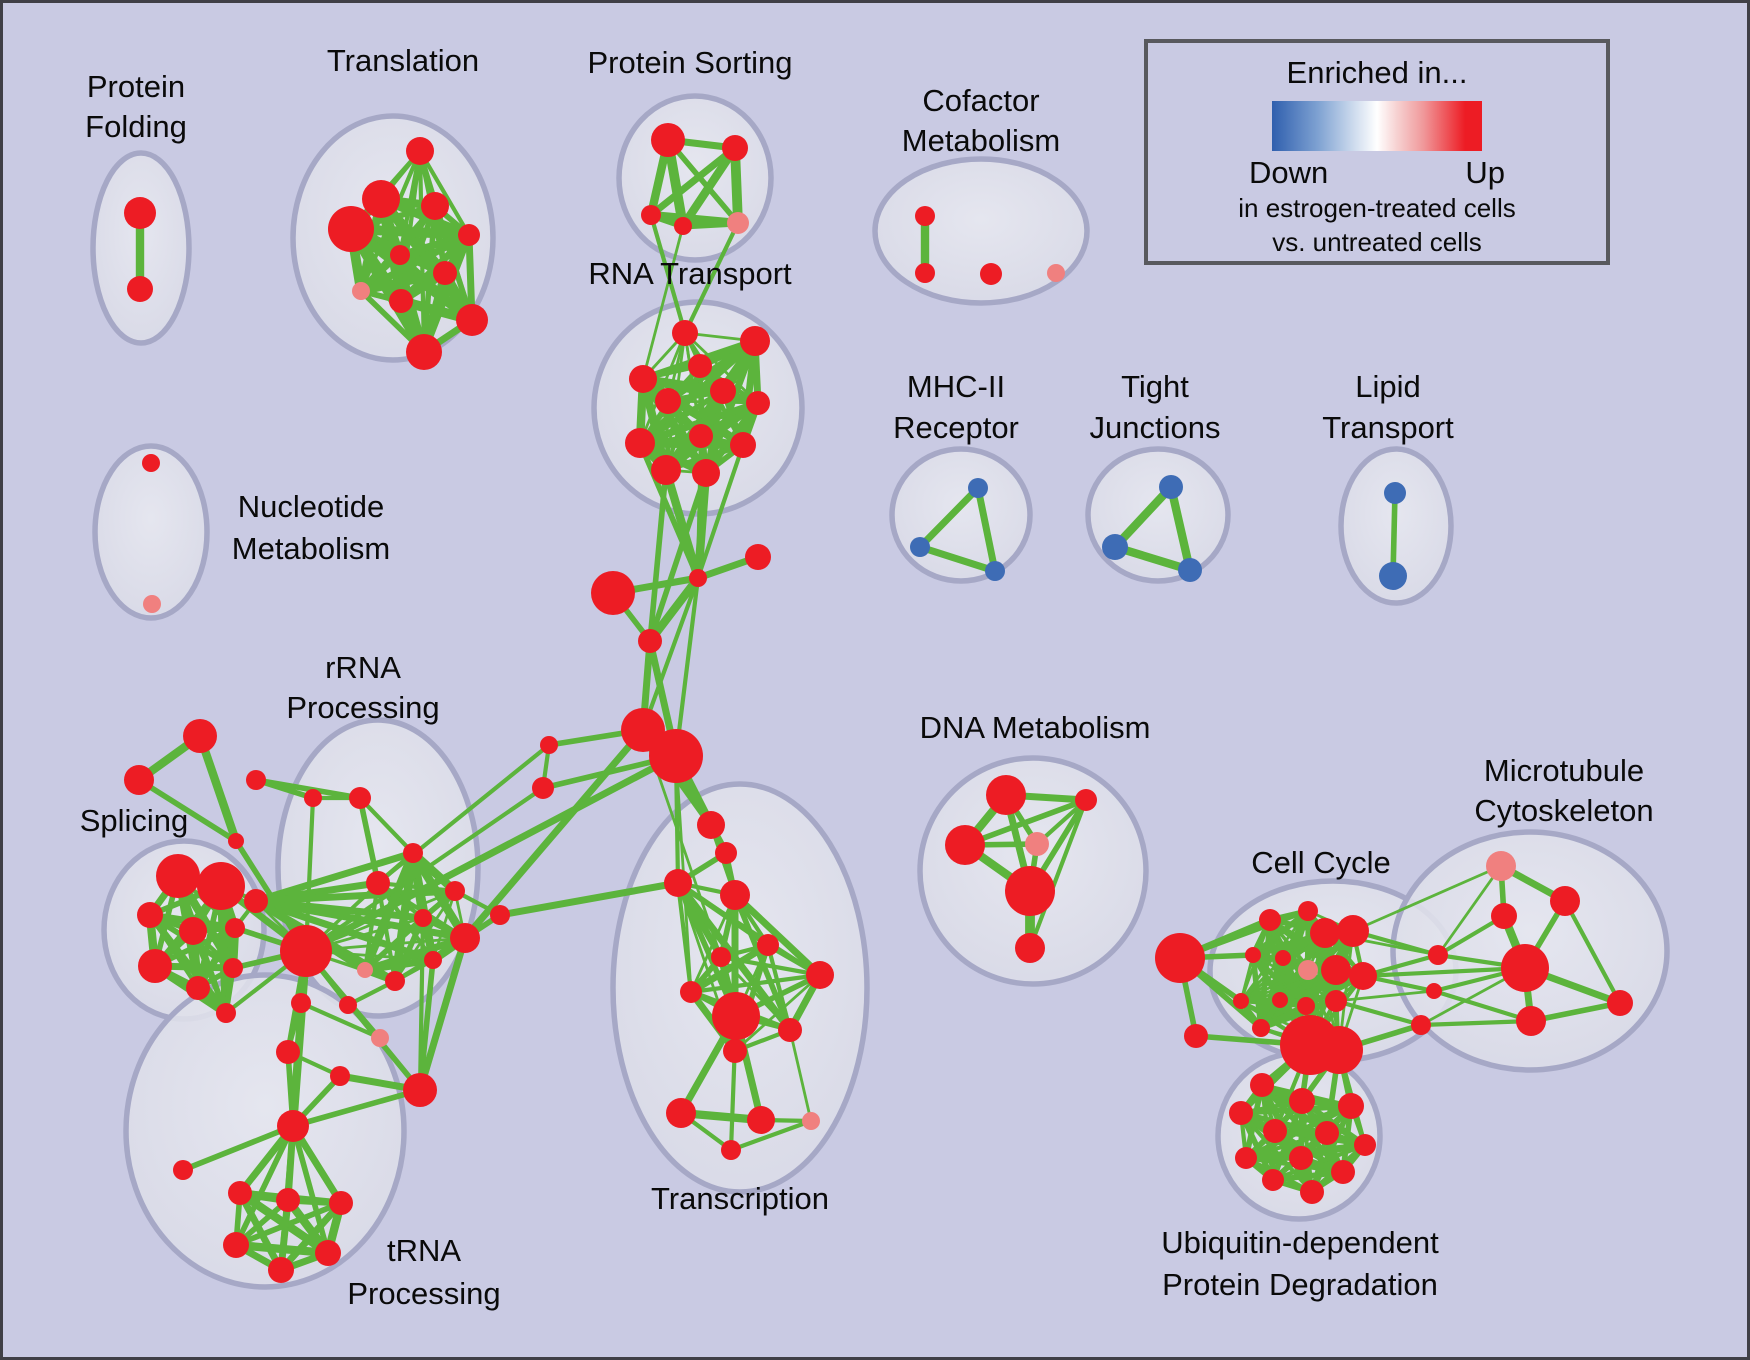  I want to click on node-x4, so click(735, 895).